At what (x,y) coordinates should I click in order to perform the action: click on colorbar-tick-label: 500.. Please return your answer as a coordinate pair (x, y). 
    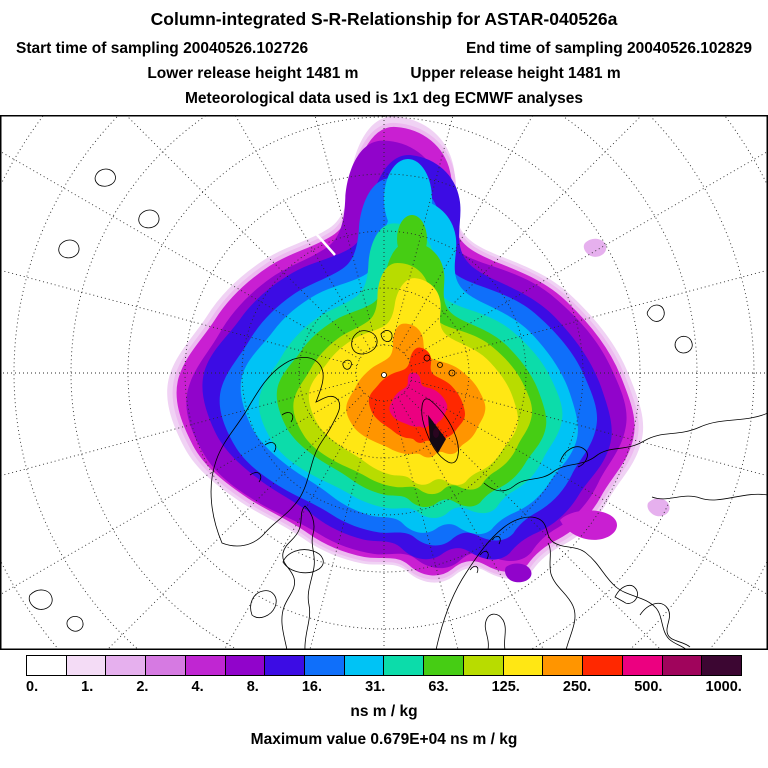
    Looking at the image, I should click on (648, 687).